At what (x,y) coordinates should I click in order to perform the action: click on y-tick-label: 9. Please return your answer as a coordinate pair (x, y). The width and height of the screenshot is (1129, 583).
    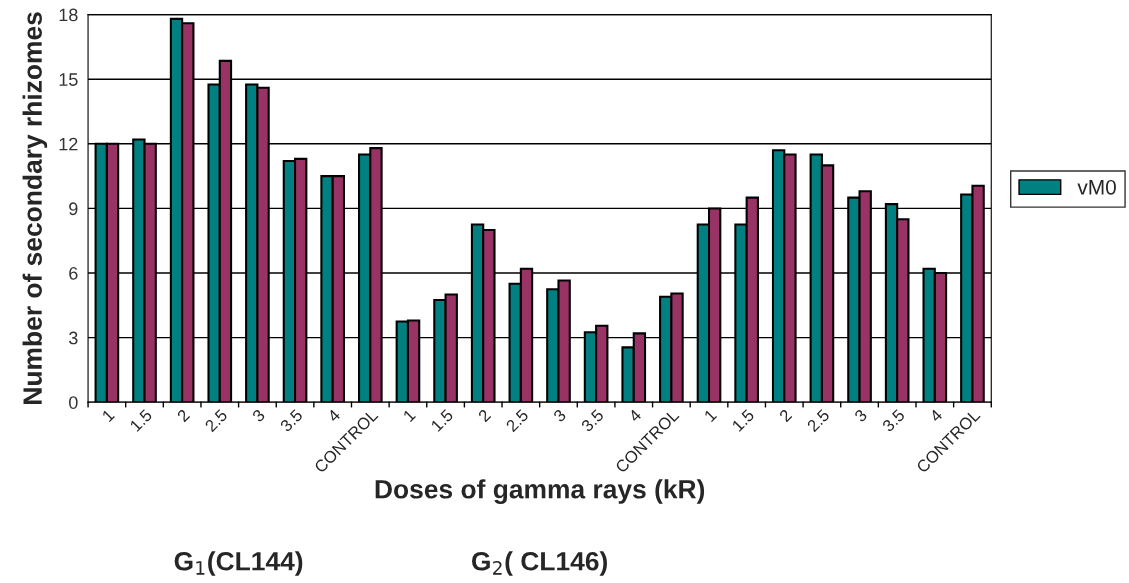
    Looking at the image, I should click on (73, 209).